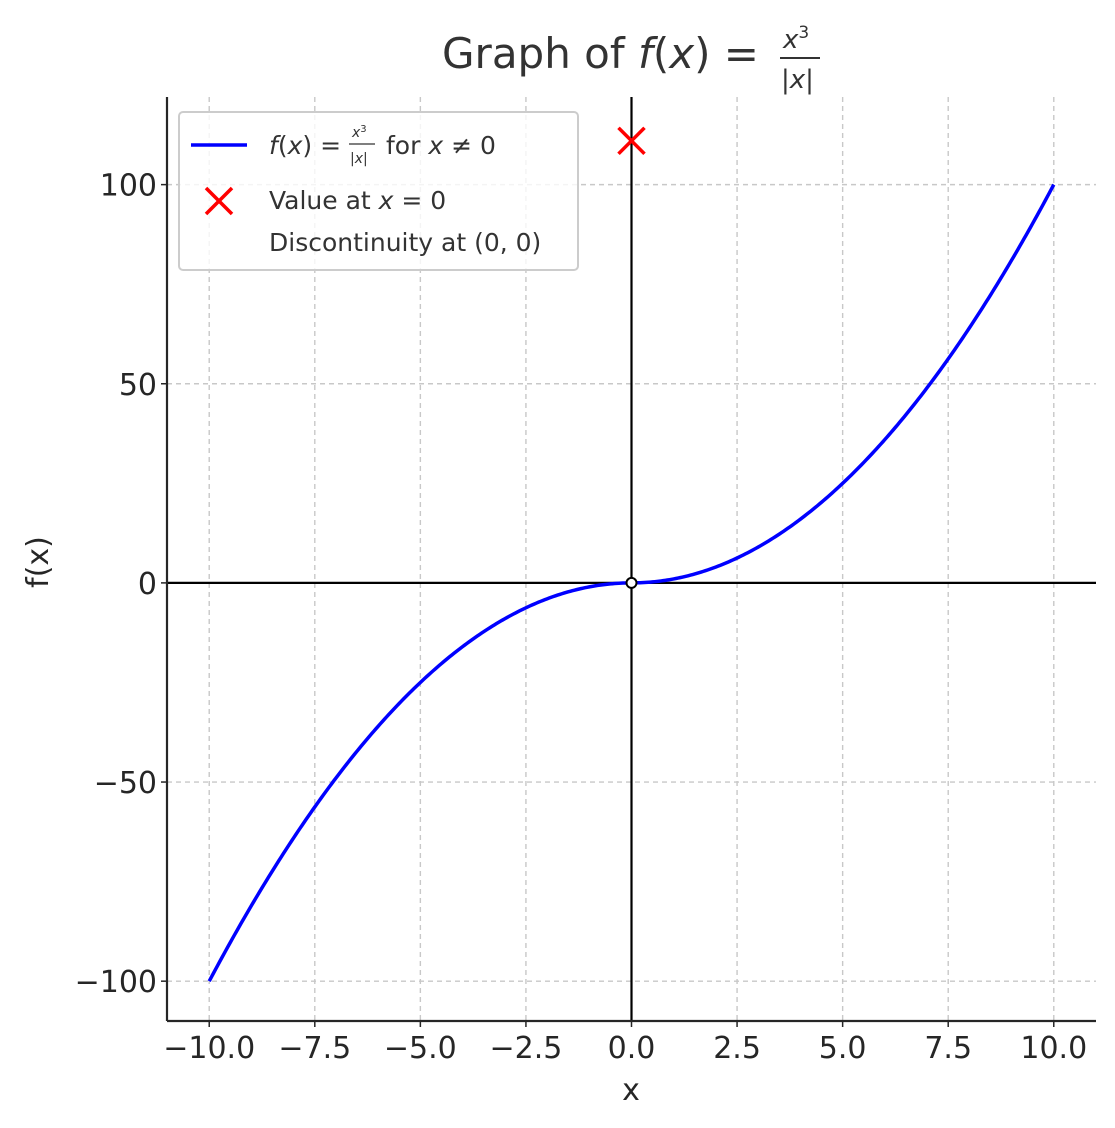 Image resolution: width=1115 pixels, height=1128 pixels. What do you see at coordinates (357, 200) in the screenshot?
I see `legend-label-value: Value at x = 0` at bounding box center [357, 200].